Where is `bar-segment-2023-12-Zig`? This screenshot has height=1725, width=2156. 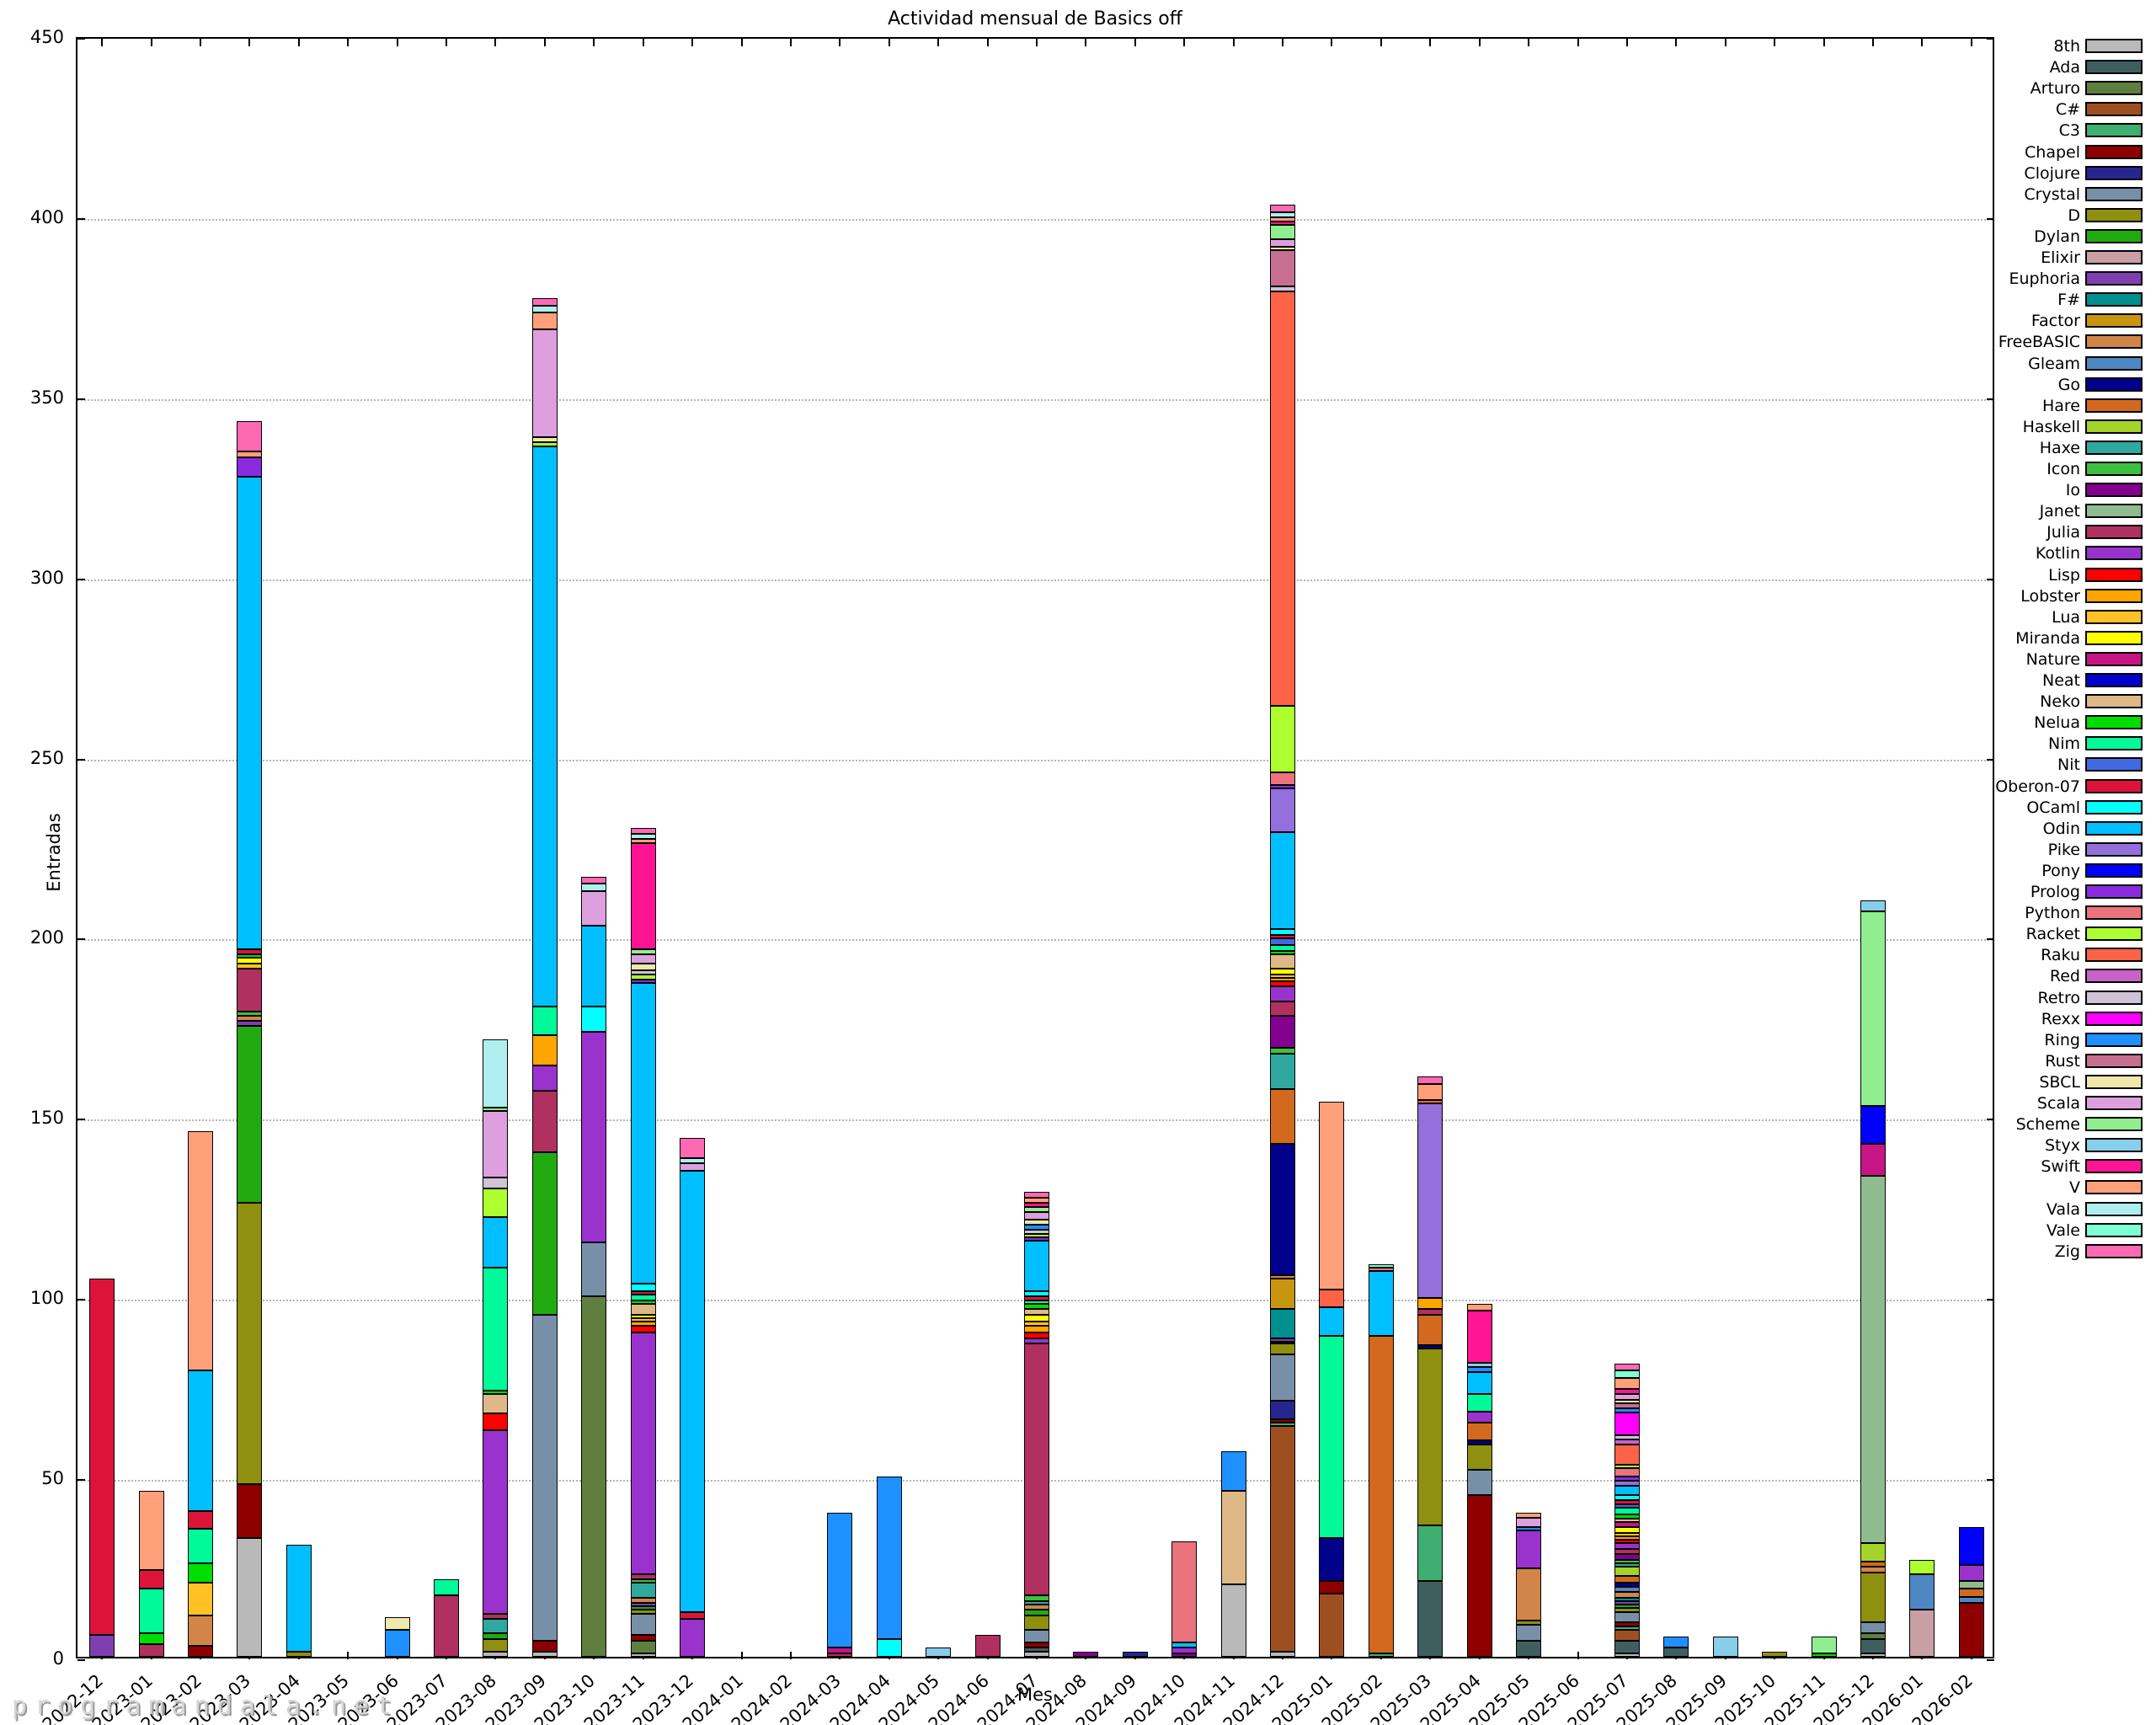 bar-segment-2023-12-Zig is located at coordinates (693, 1148).